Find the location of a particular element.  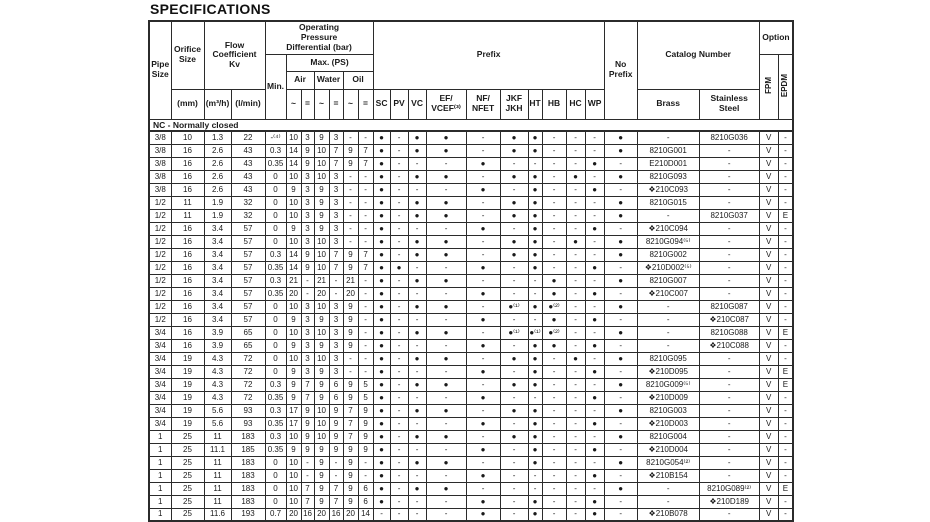

cell-orifice-mm: 10 is located at coordinates (187, 137).